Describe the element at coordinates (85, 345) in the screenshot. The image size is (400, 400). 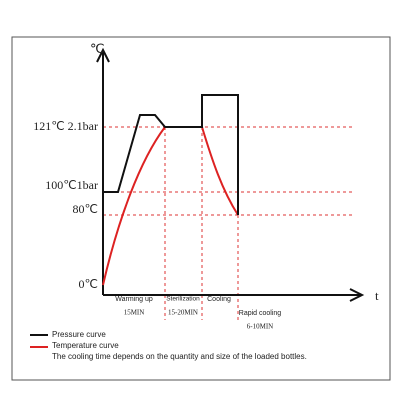
I see `legend-label: Temperature curve` at that location.